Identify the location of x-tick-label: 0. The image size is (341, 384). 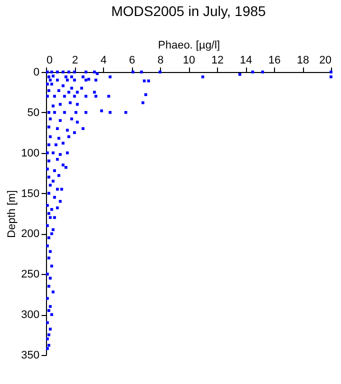
(49, 60).